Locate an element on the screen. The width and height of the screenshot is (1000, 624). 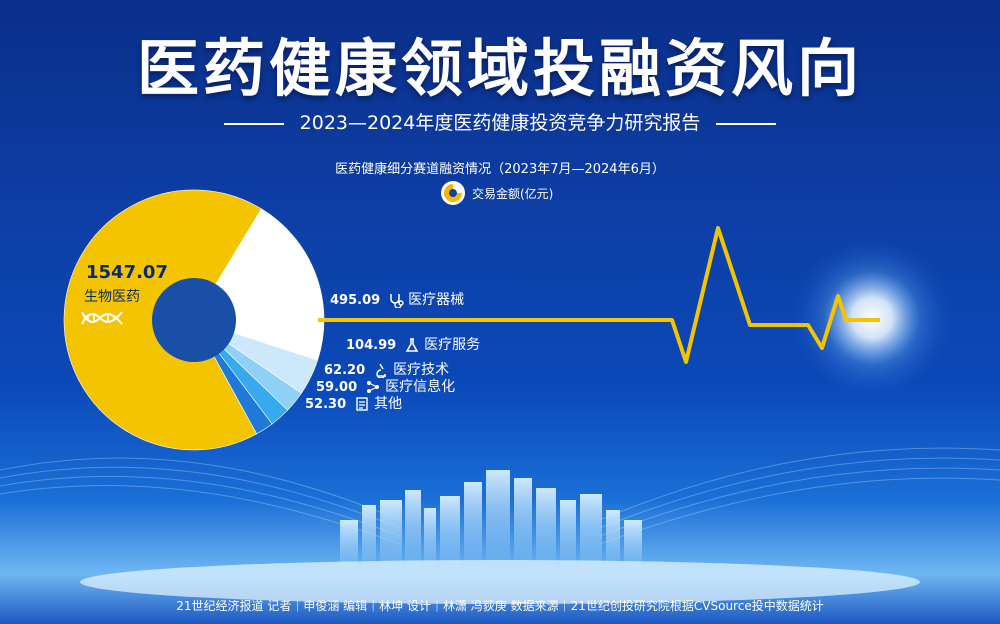
ground-glow is located at coordinates (500, 582).